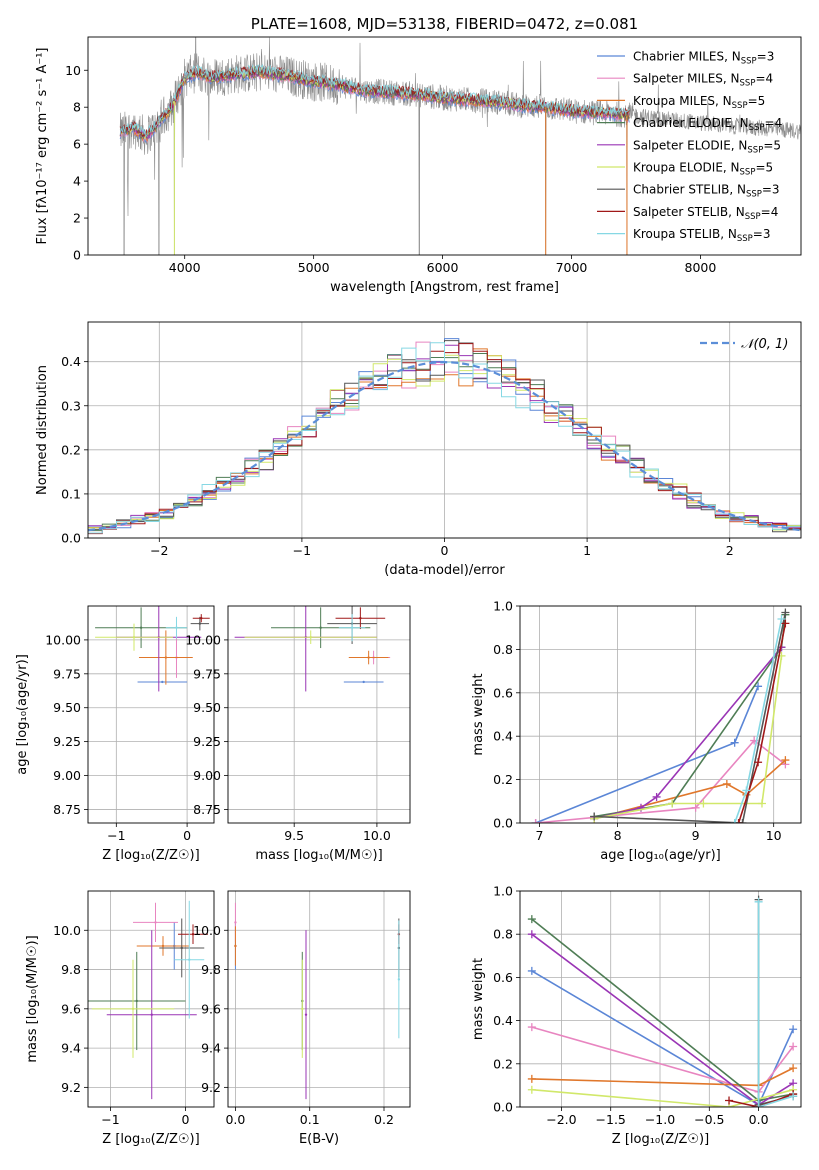  What do you see at coordinates (136, 1001) in the screenshot?
I see `point-chabrier_elodie` at bounding box center [136, 1001].